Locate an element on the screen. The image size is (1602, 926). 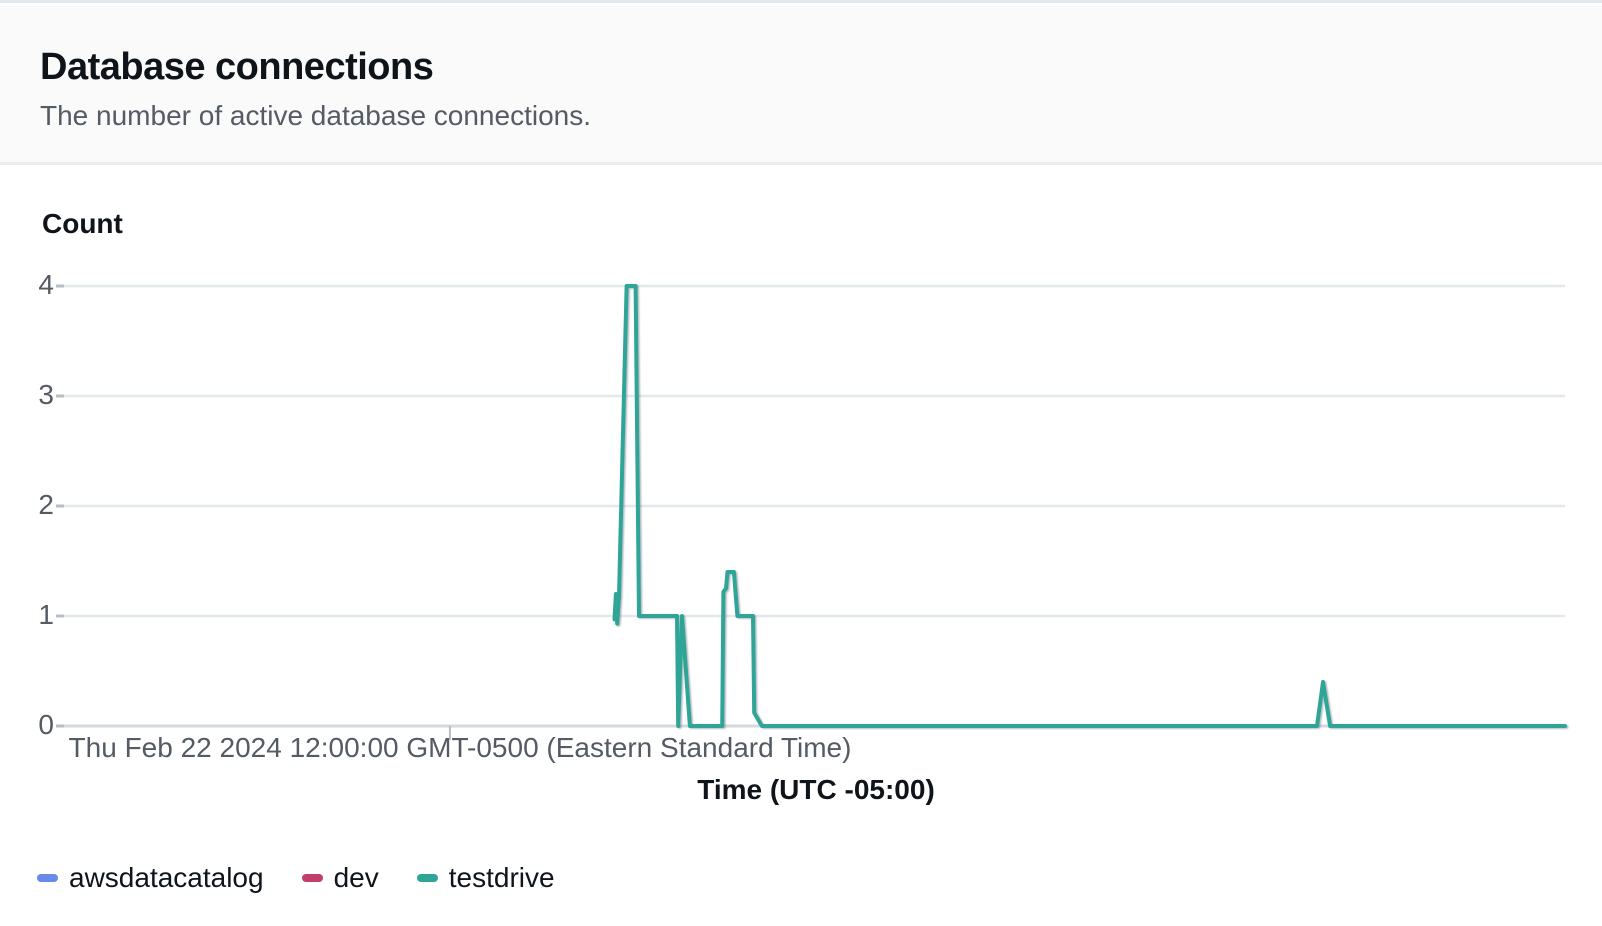
legend-marker-testdrive is located at coordinates (427, 878).